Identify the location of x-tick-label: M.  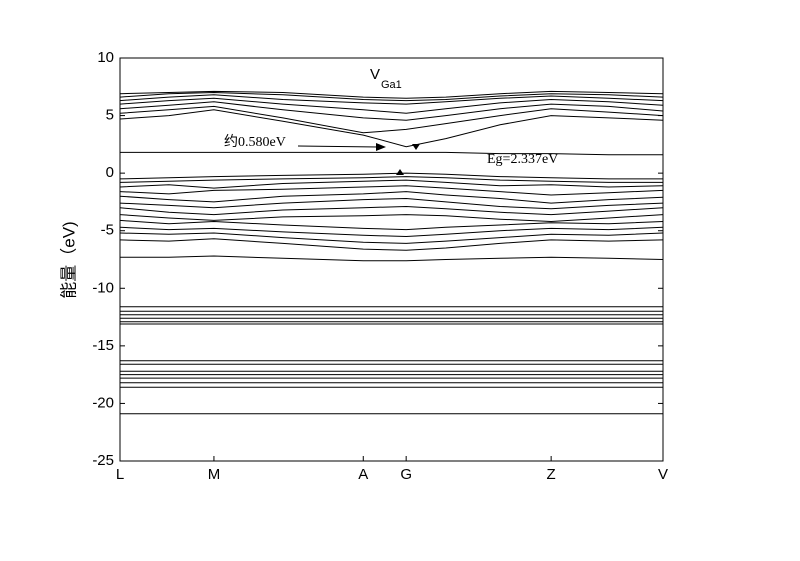
(214, 474).